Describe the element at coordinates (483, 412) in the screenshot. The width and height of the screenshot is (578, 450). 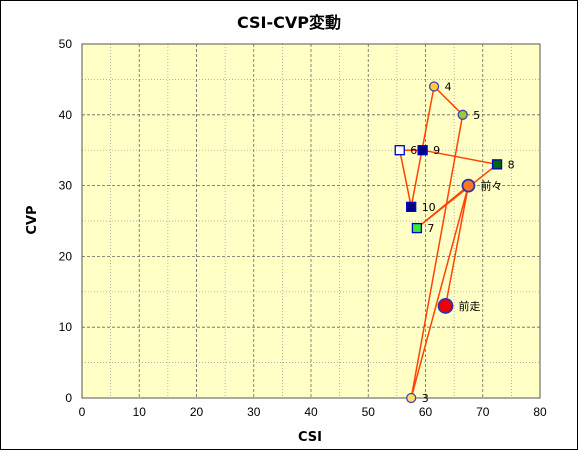
I see `x-tick-label: 70` at that location.